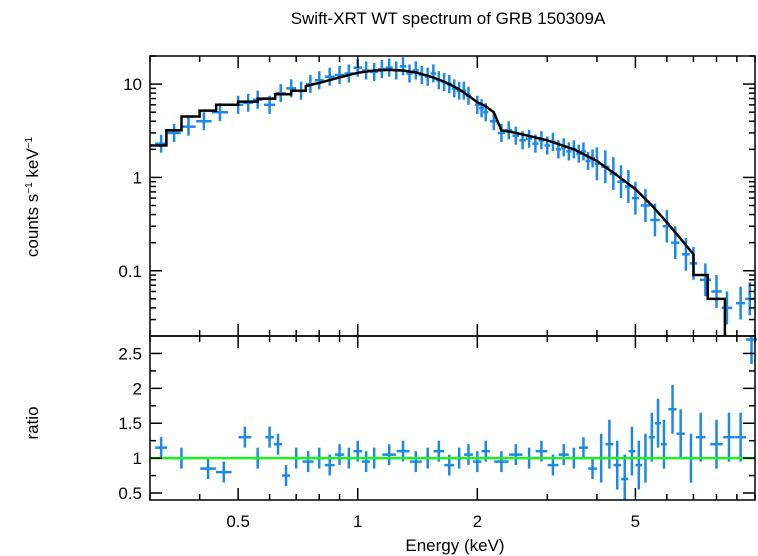 This screenshot has height=556, width=758. I want to click on x-tick-label: 1, so click(357, 521).